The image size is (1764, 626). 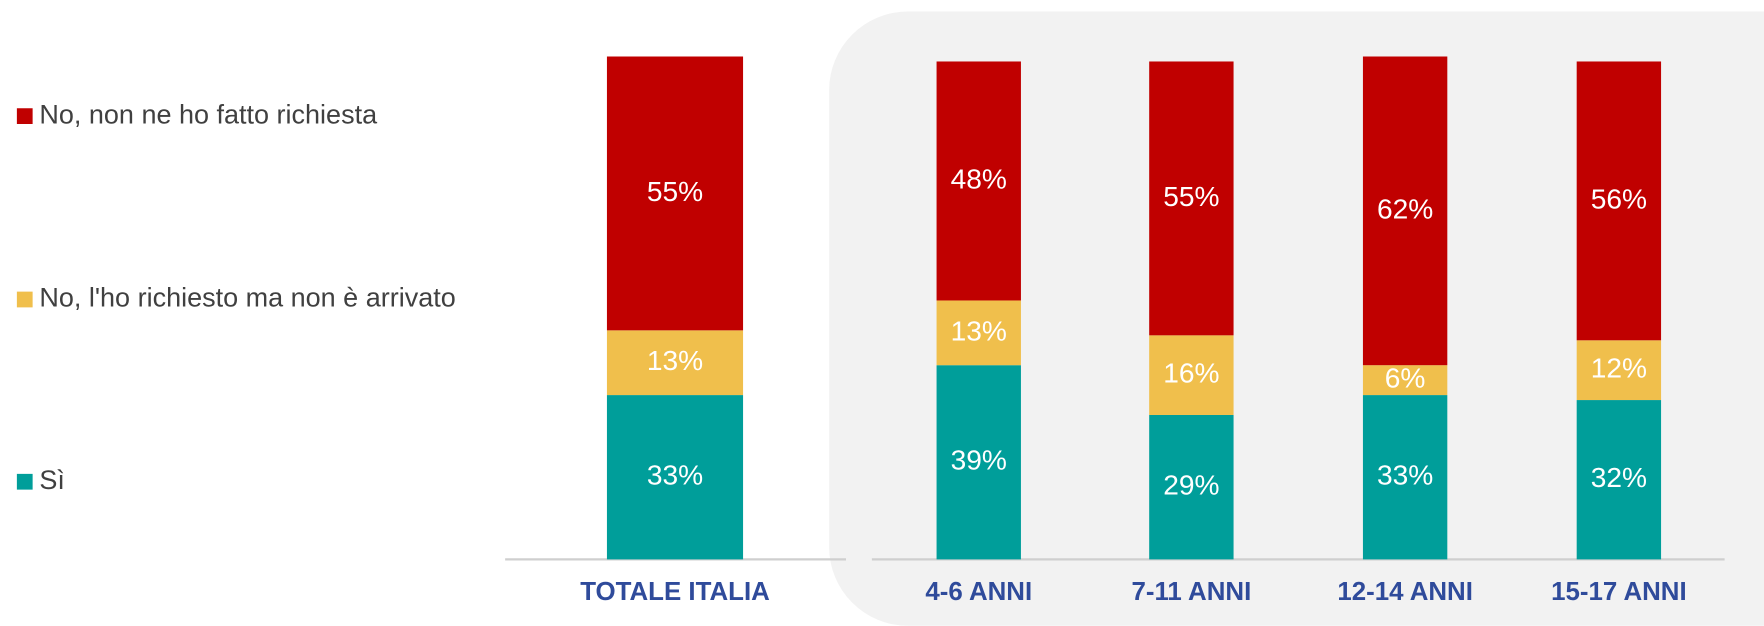 I want to click on data-label: 12%, so click(x=1619, y=368).